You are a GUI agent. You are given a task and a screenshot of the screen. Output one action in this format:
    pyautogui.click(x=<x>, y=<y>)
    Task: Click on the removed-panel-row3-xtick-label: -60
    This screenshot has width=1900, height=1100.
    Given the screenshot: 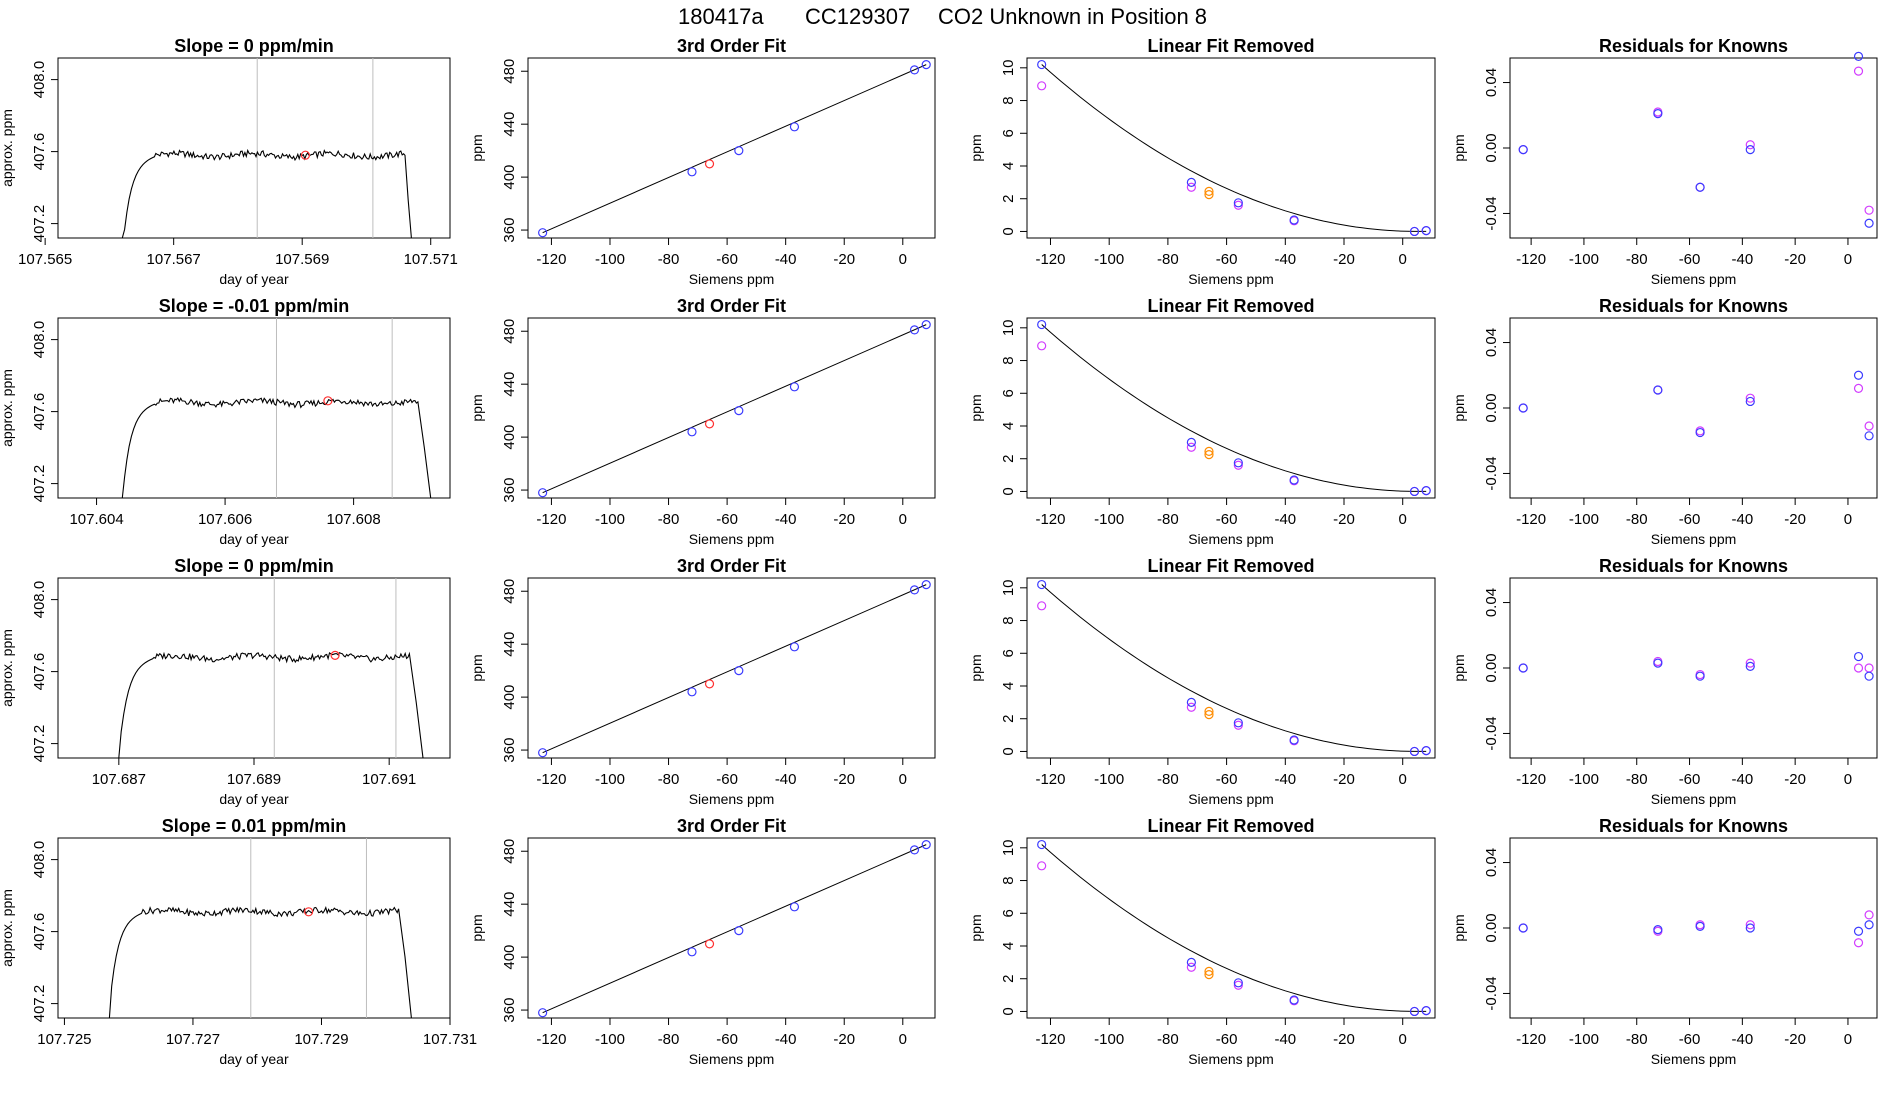 What is the action you would take?
    pyautogui.click(x=1227, y=779)
    